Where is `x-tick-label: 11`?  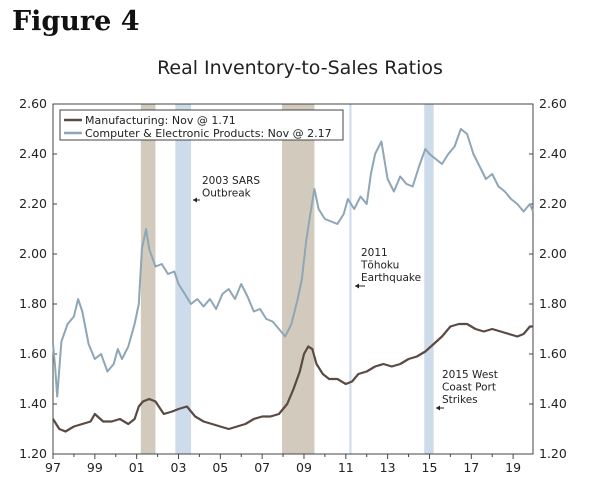 x-tick-label: 11 is located at coordinates (346, 467).